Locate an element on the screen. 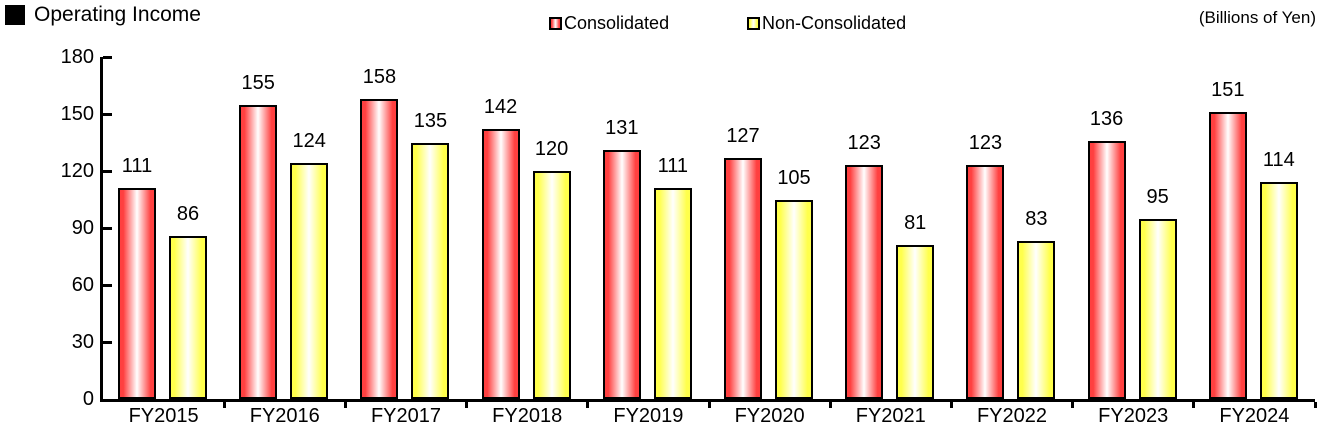 This screenshot has height=432, width=1320. bar-consolidated-fy2015 is located at coordinates (137, 293).